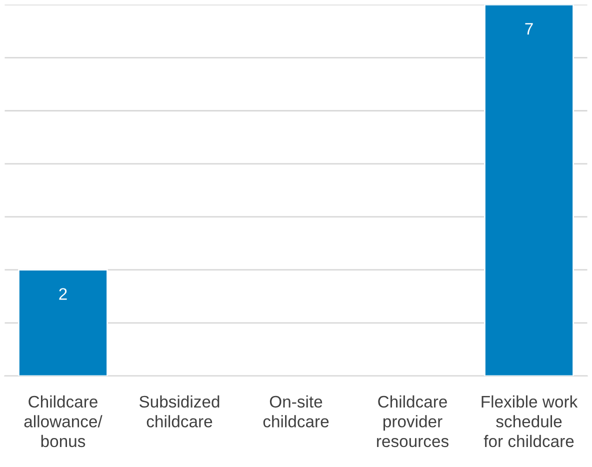 Image resolution: width=592 pixels, height=467 pixels. Describe the element at coordinates (296, 411) in the screenshot. I see `x-tick-label: On-site childcare` at that location.